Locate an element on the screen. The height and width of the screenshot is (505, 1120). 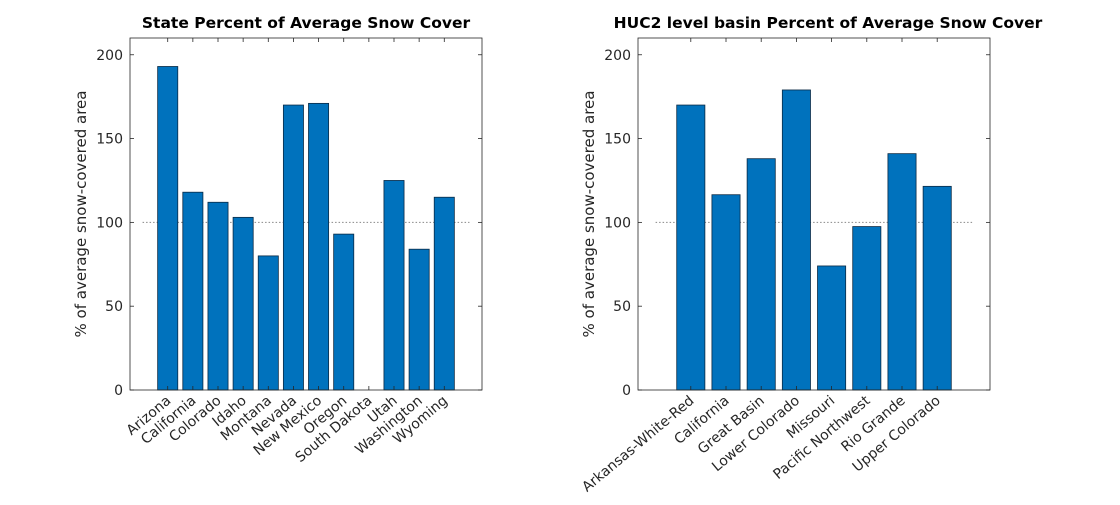
bar-arizona is located at coordinates (168, 228).